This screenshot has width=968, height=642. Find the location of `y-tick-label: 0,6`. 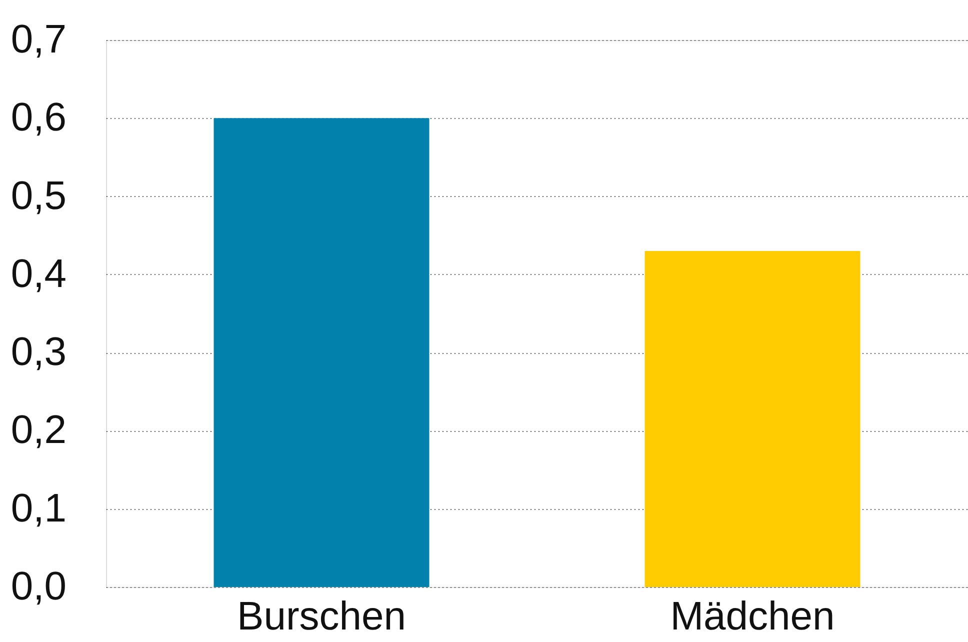

y-tick-label: 0,6 is located at coordinates (38, 118).